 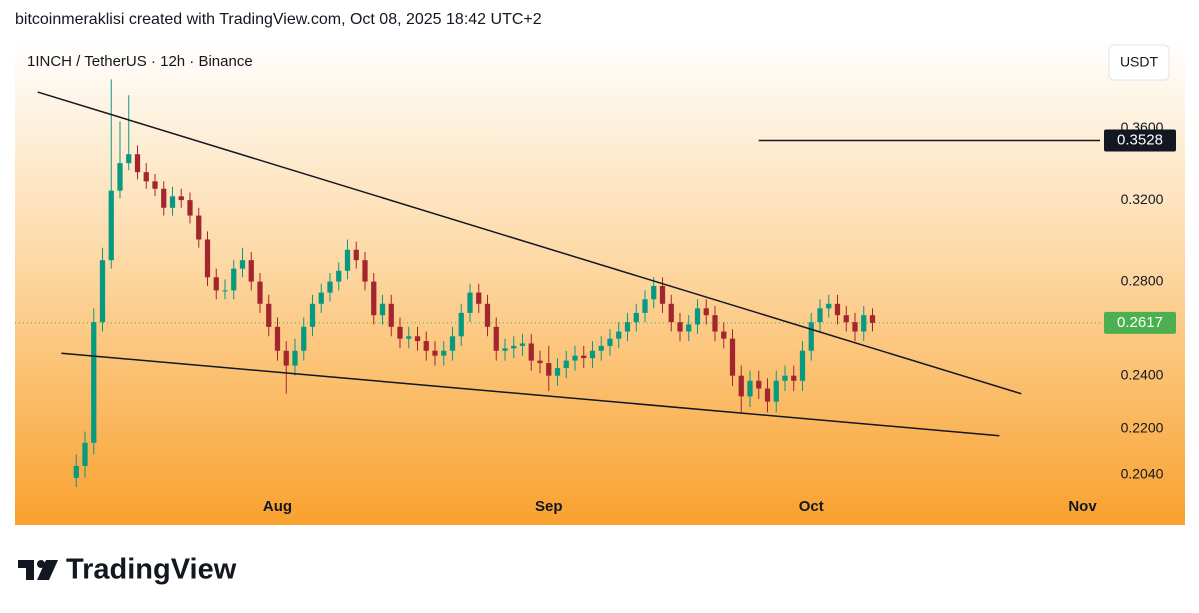 What do you see at coordinates (1142, 280) in the screenshot?
I see `y-tick-label: 0.2800` at bounding box center [1142, 280].